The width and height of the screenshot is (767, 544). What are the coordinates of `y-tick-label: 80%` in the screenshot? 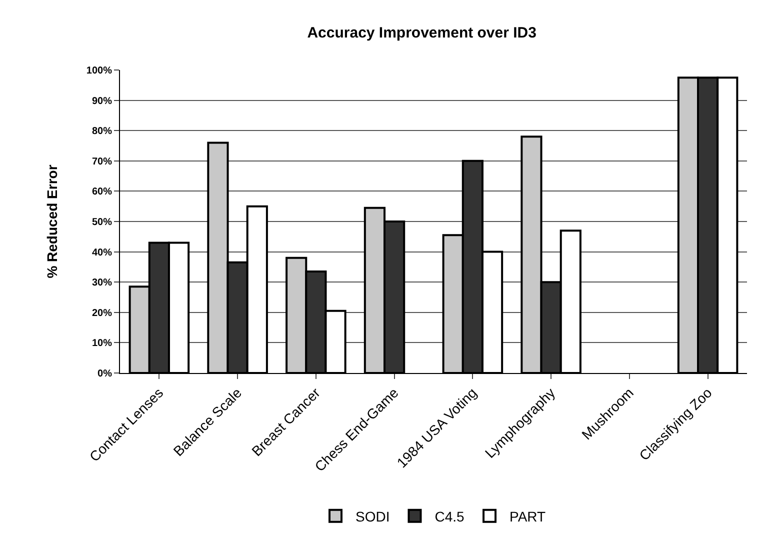 It's located at (102, 132).